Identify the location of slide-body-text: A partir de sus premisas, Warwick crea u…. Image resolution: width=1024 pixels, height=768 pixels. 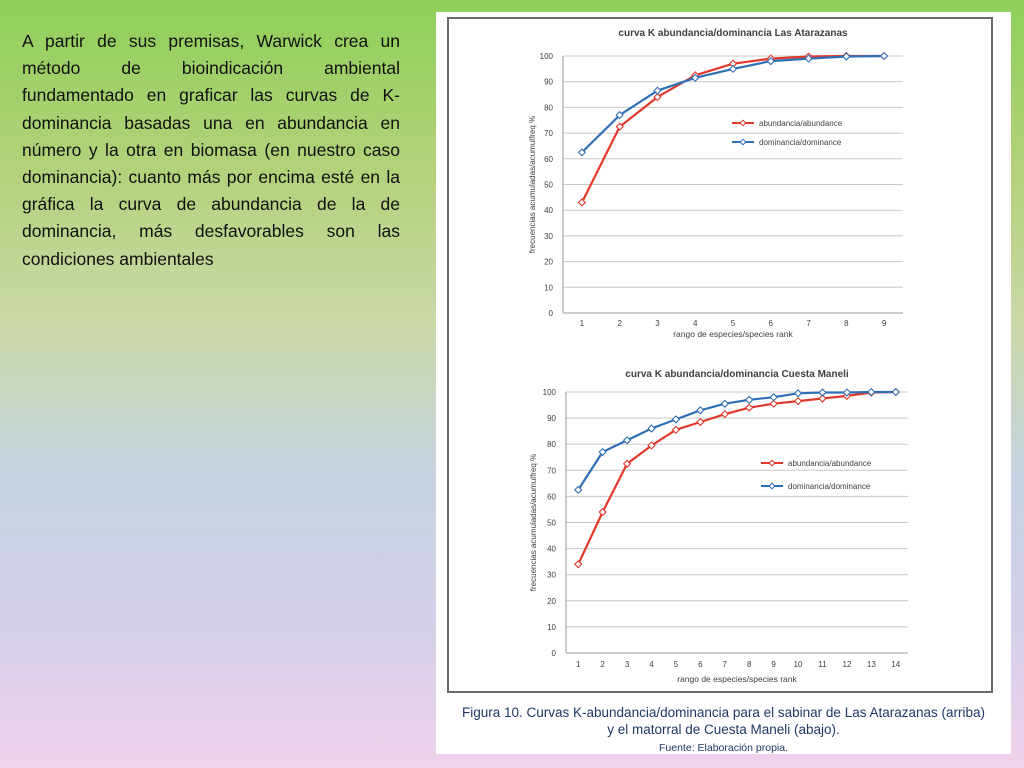
(211, 150).